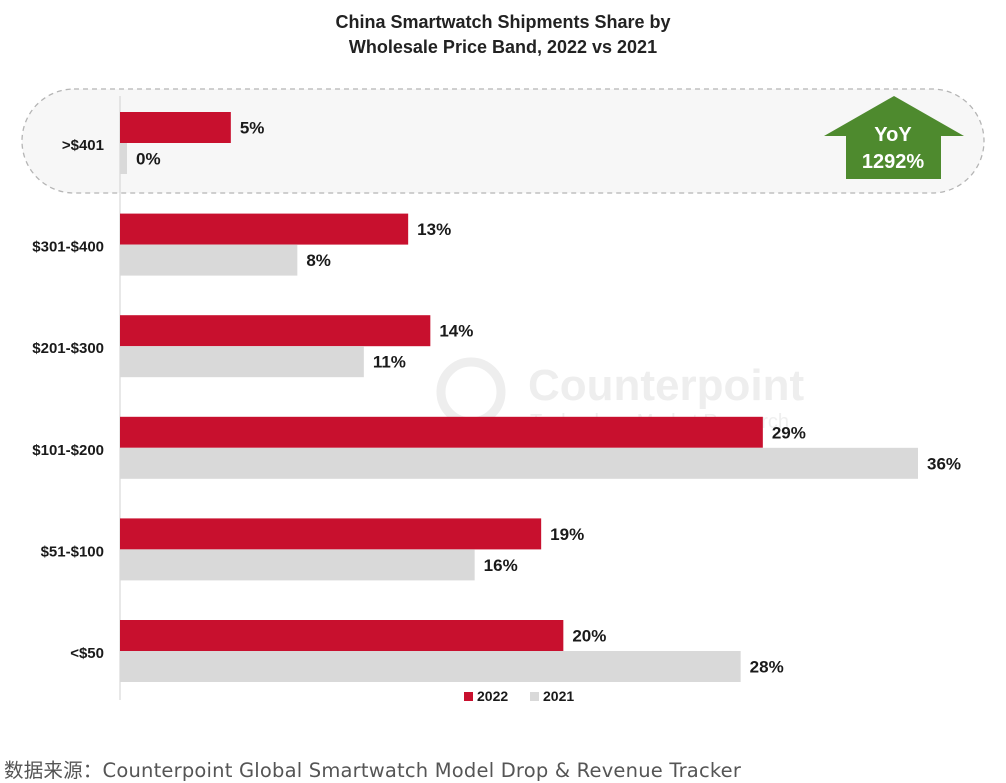  Describe the element at coordinates (893, 135) in the screenshot. I see `yoy-label: YoY` at that location.